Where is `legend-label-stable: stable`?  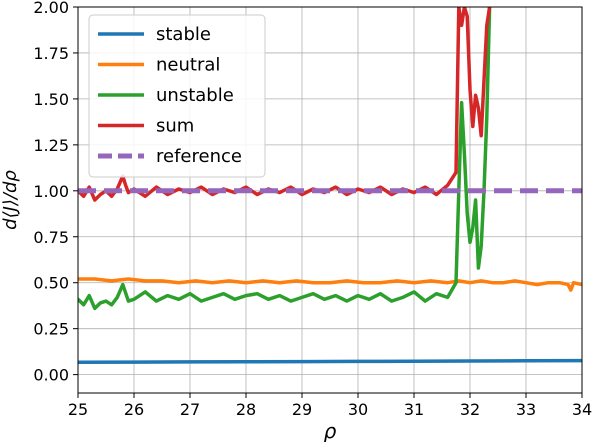
legend-label-stable: stable is located at coordinates (183, 34).